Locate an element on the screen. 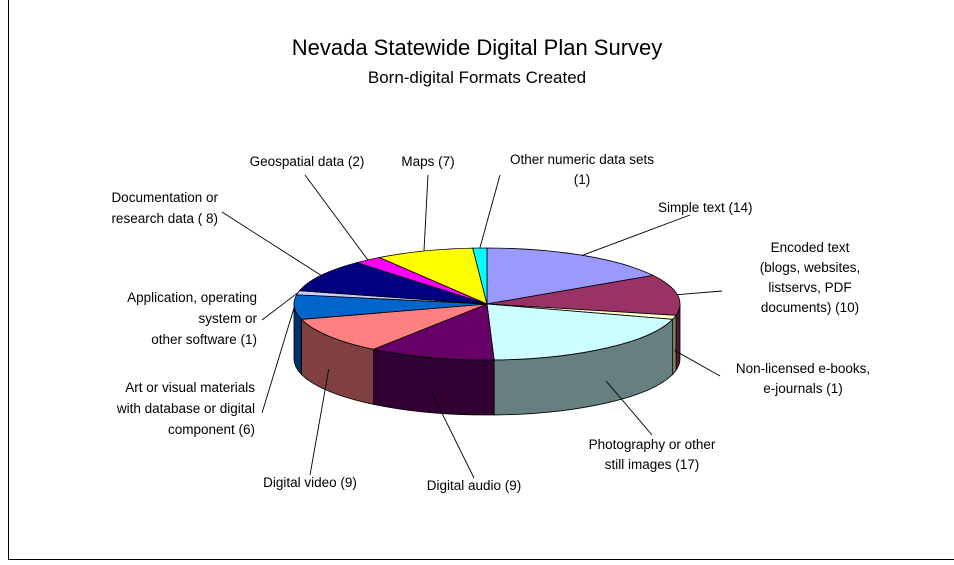  slice-label-8-line-1: Application, operating is located at coordinates (192, 297).